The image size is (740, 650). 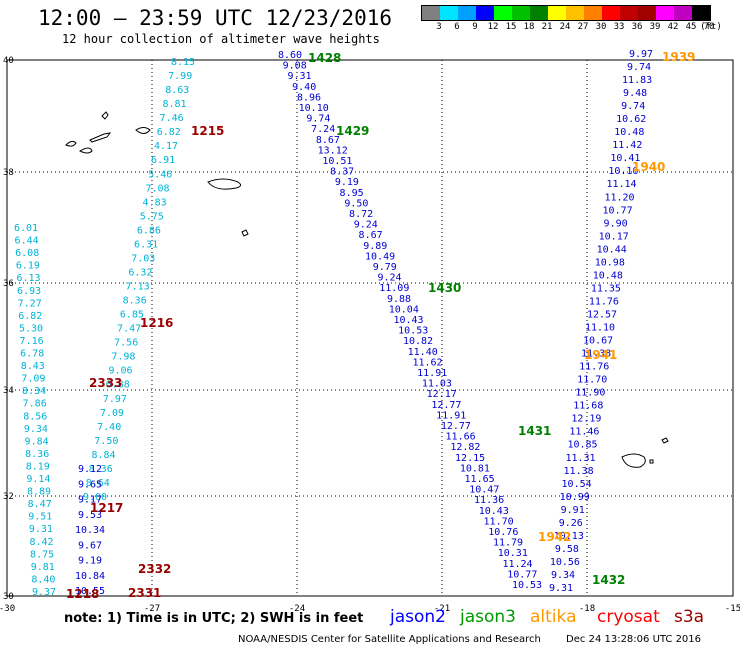 I want to click on wave-height-value: 9.89, so click(x=375, y=246).